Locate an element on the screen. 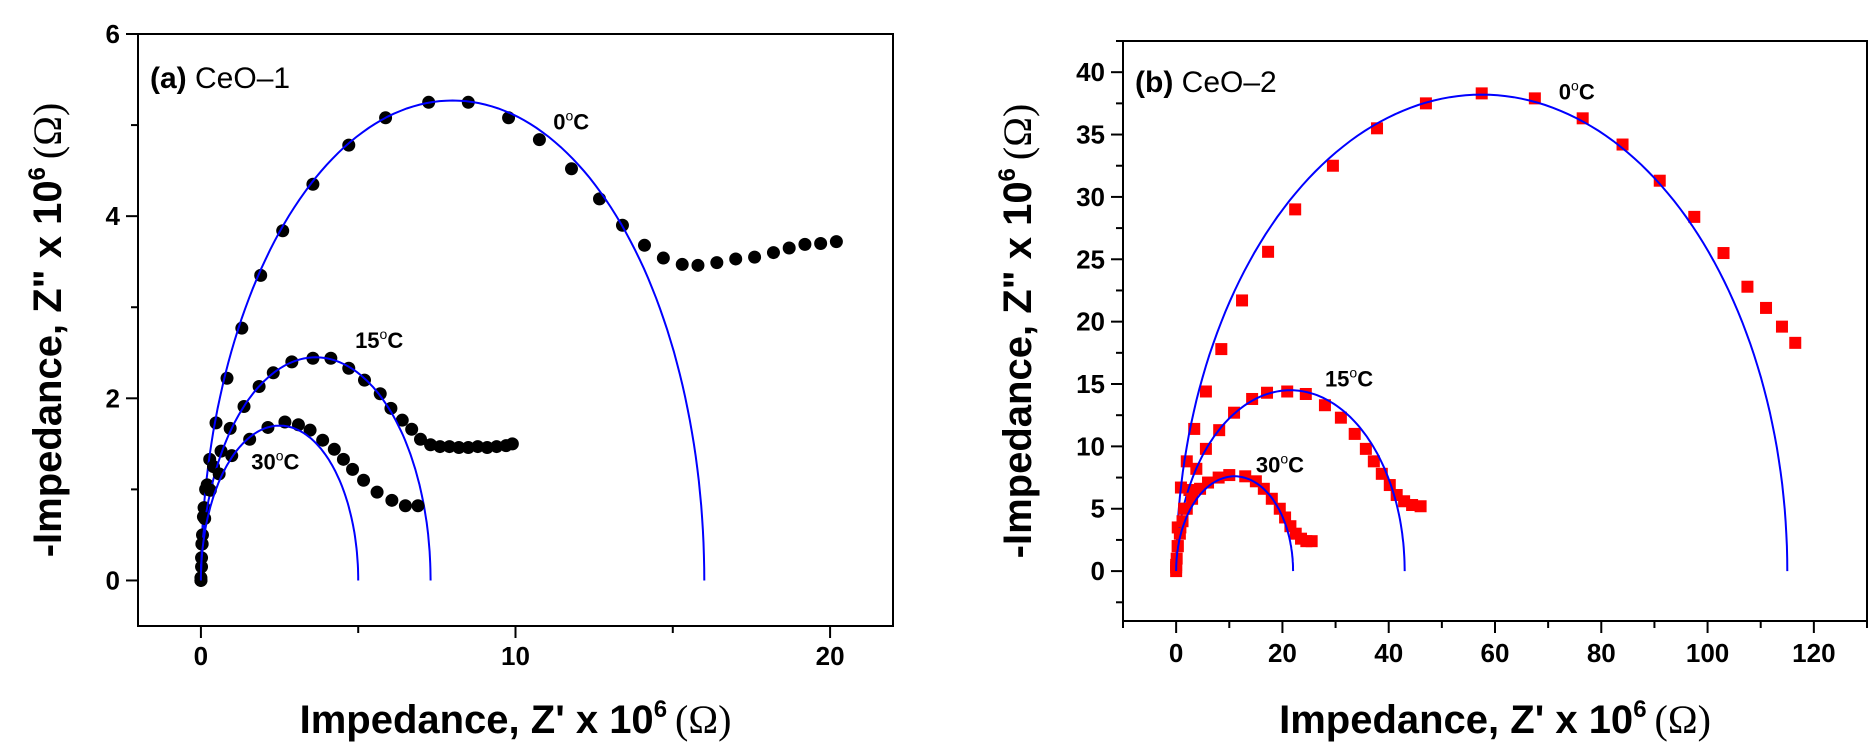  x-tick-label: 120 is located at coordinates (1813, 653).